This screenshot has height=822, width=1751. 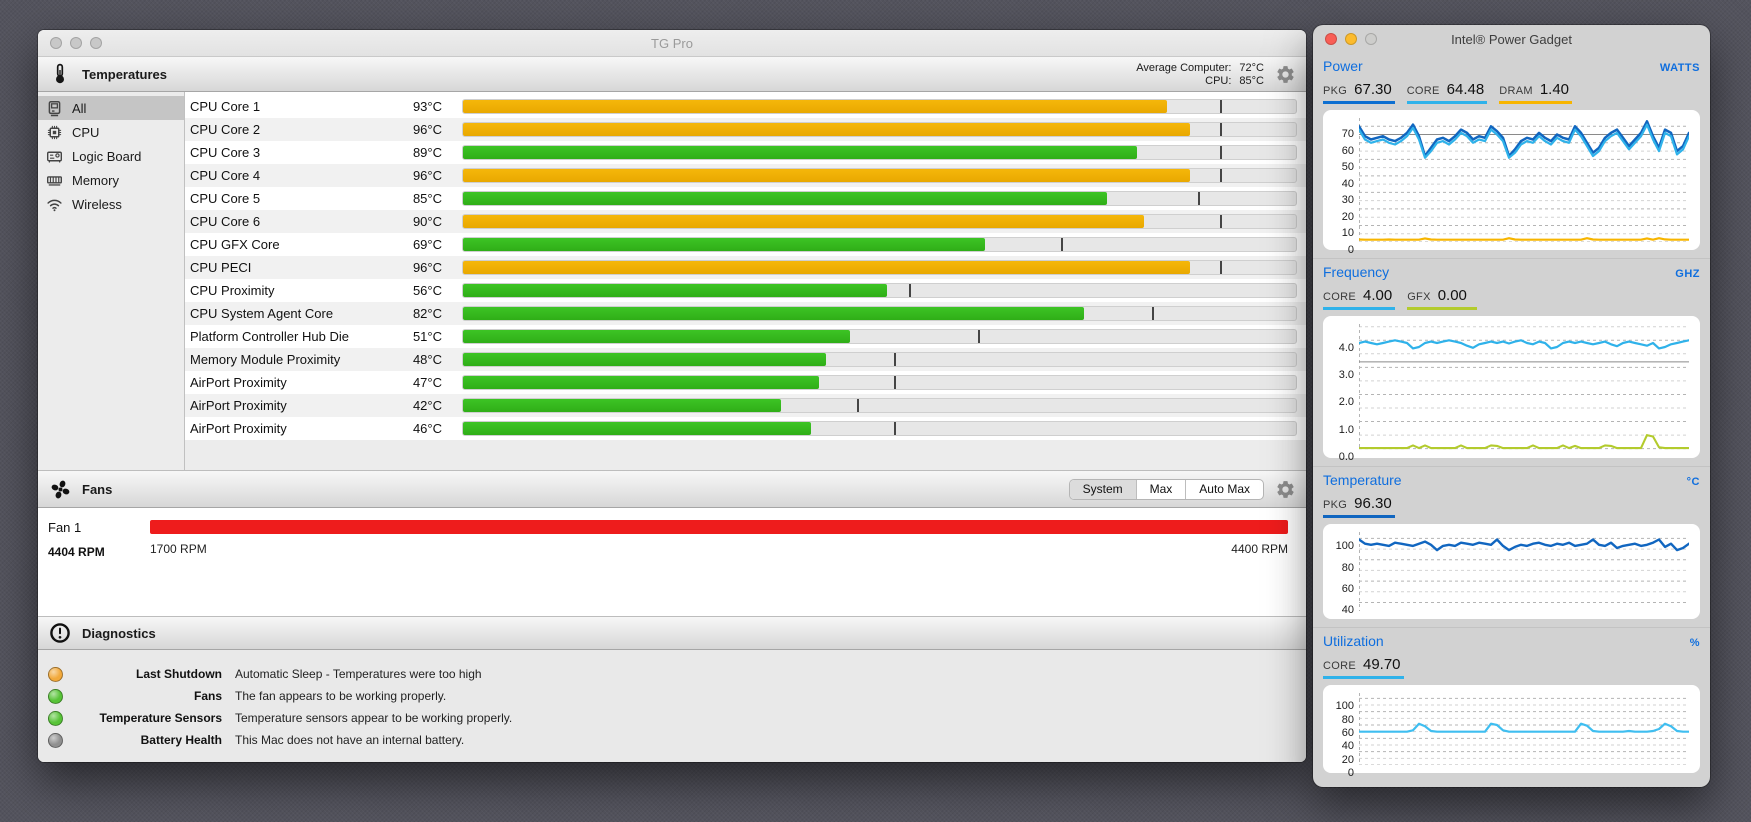 What do you see at coordinates (1419, 297) in the screenshot?
I see `stat-label: GFX` at bounding box center [1419, 297].